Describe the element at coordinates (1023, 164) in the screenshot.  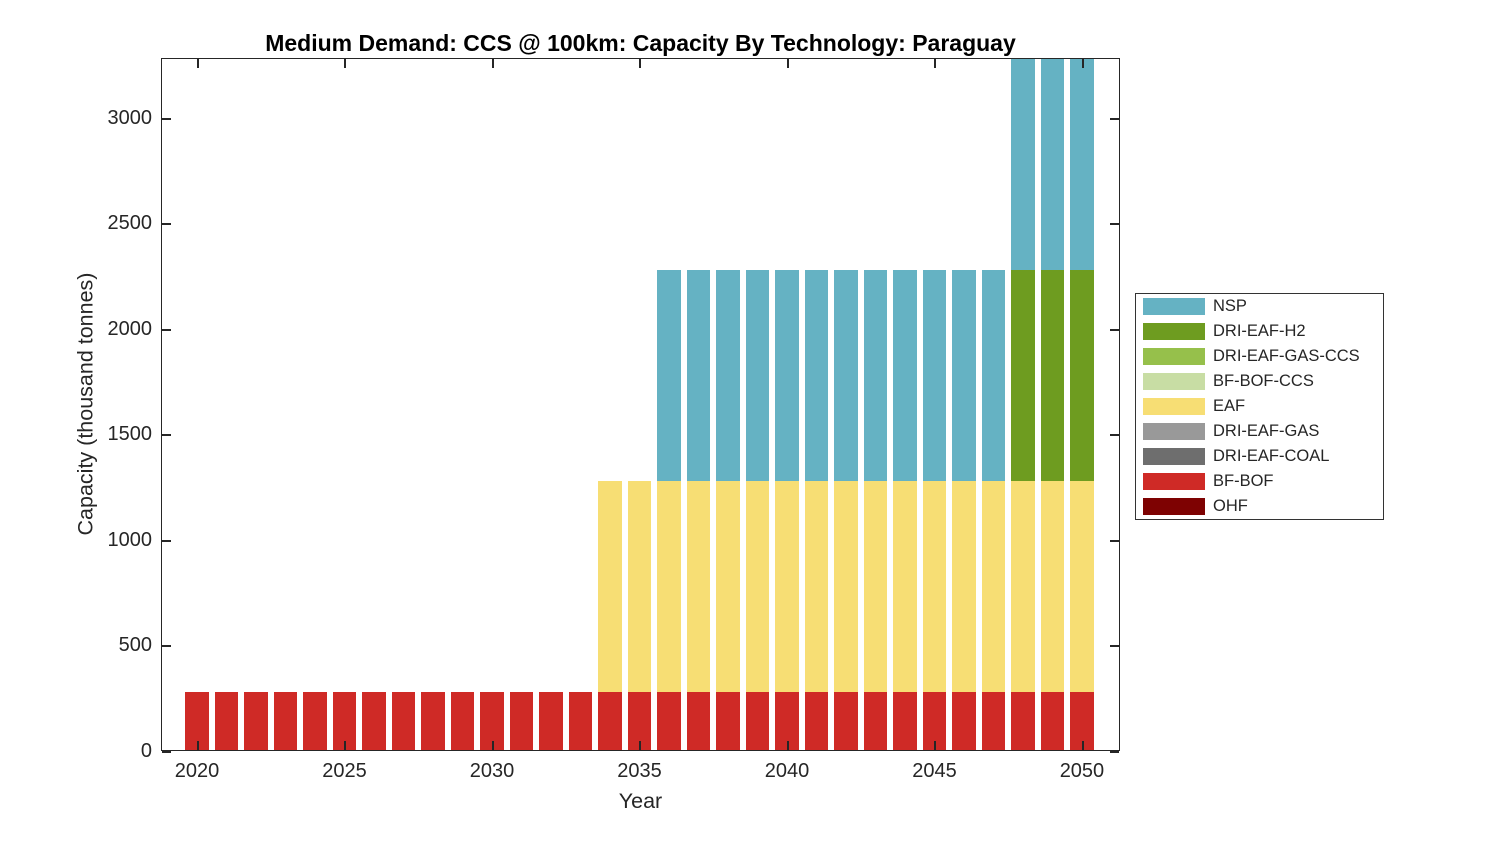
I see `bar-segment-NSP-2048` at that location.